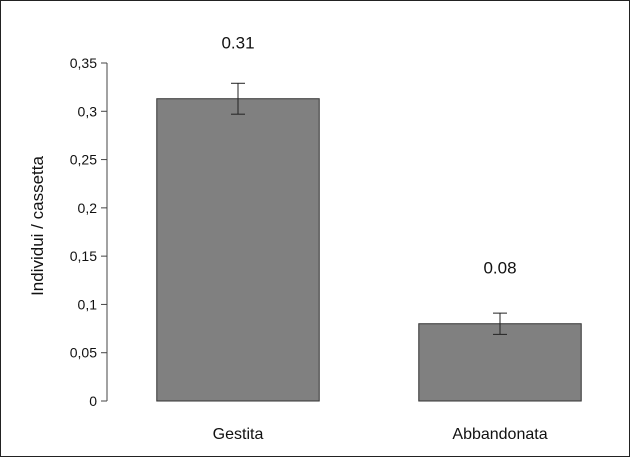  I want to click on category-label-gestita: Gestita, so click(238, 434).